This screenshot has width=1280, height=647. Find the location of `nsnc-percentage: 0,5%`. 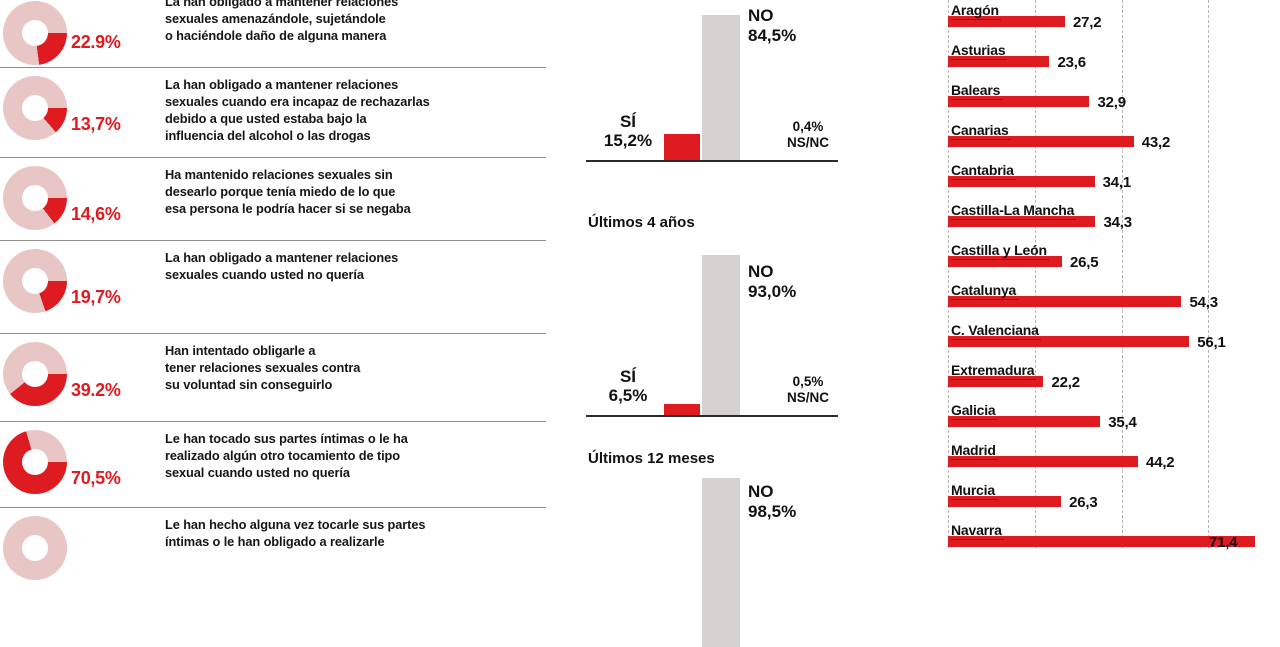

nsnc-percentage: 0,5% is located at coordinates (808, 381).